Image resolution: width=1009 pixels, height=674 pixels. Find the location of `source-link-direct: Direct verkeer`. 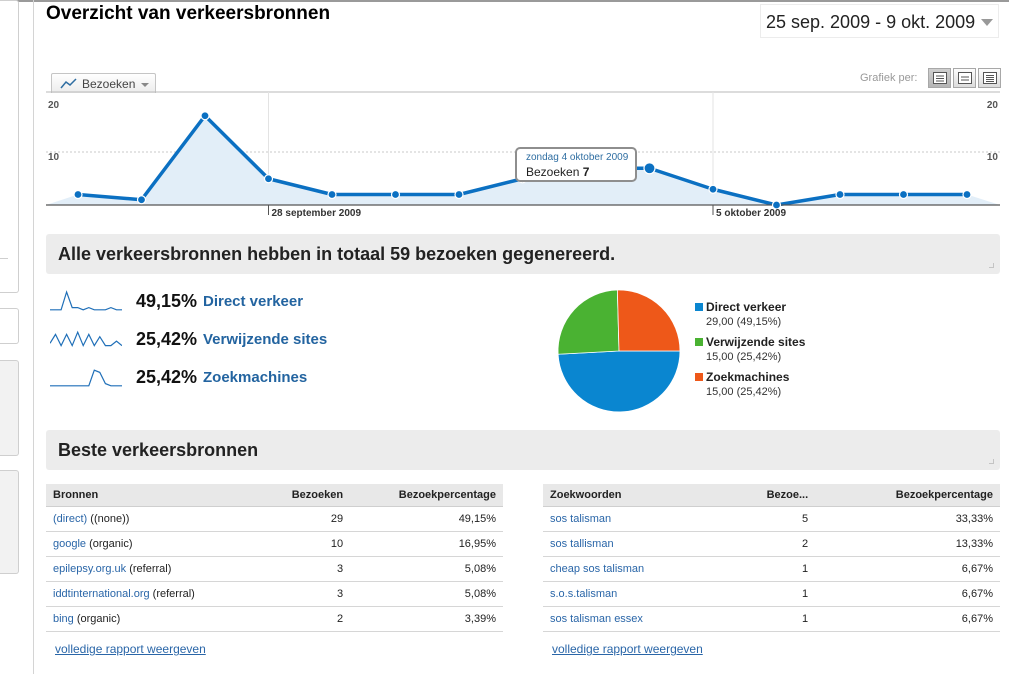

source-link-direct: Direct verkeer is located at coordinates (253, 301).